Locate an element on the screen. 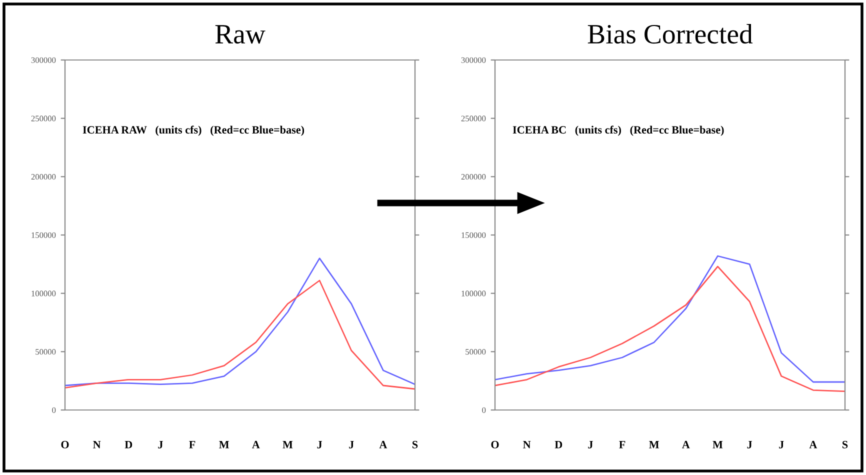 The height and width of the screenshot is (475, 866). annotation: ICEHA BC (units cfs) (Red=cc Blue=base) is located at coordinates (618, 131).